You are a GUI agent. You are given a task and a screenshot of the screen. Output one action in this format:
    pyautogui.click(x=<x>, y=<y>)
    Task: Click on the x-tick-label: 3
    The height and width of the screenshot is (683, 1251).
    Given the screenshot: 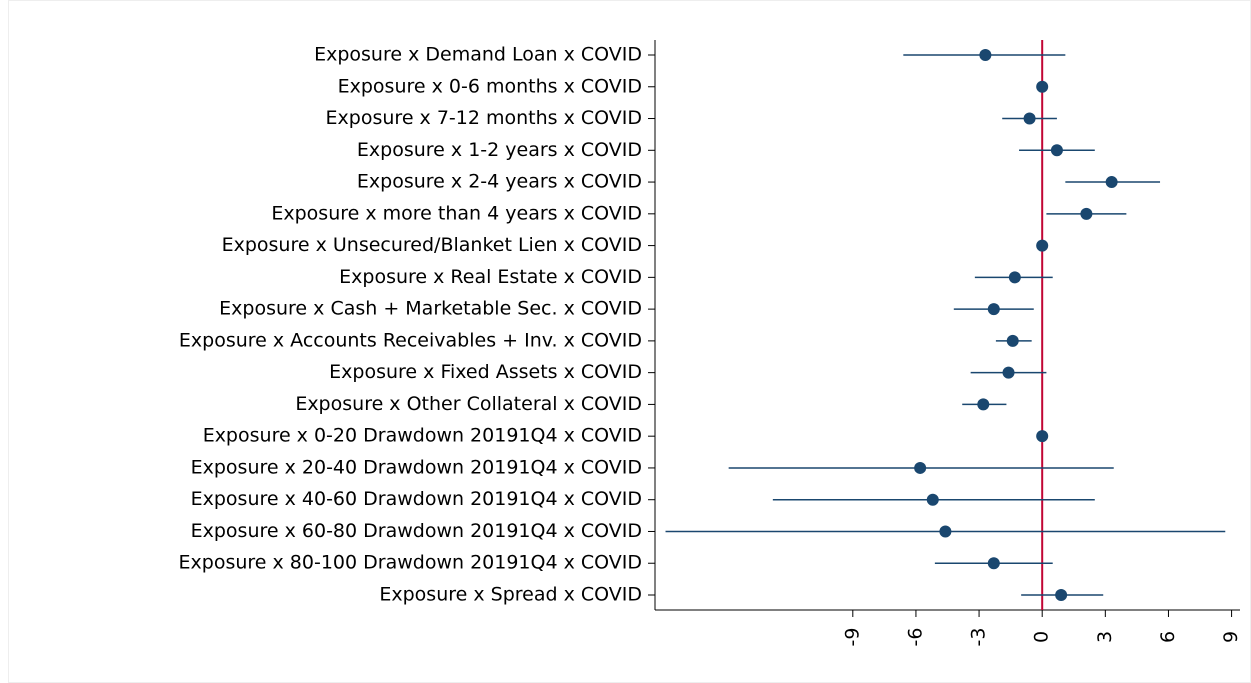 What is the action you would take?
    pyautogui.click(x=1105, y=637)
    